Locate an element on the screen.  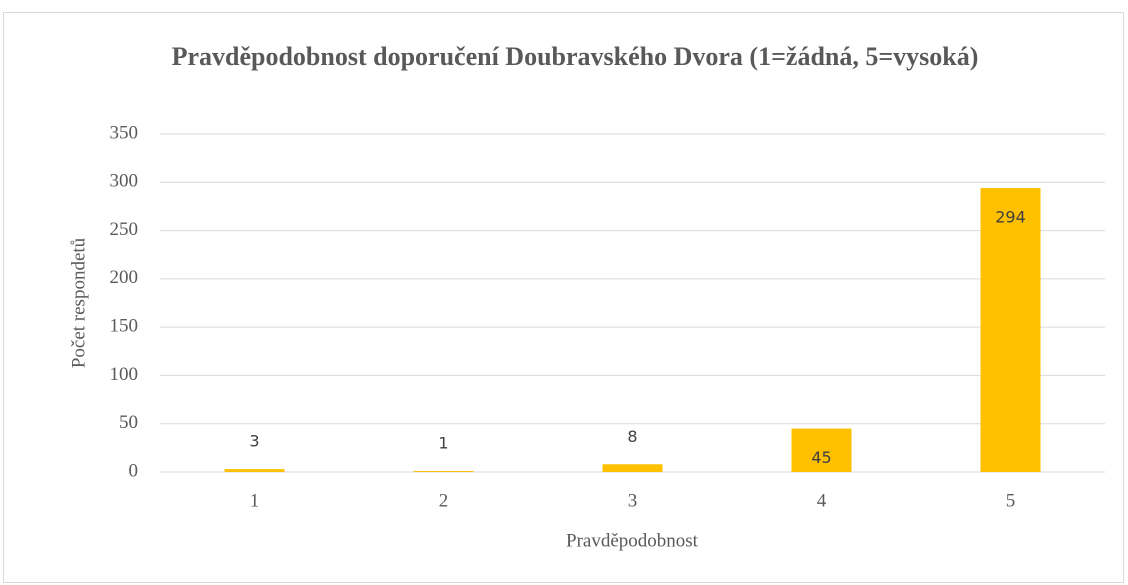
y-tick-label: 150 is located at coordinates (124, 326).